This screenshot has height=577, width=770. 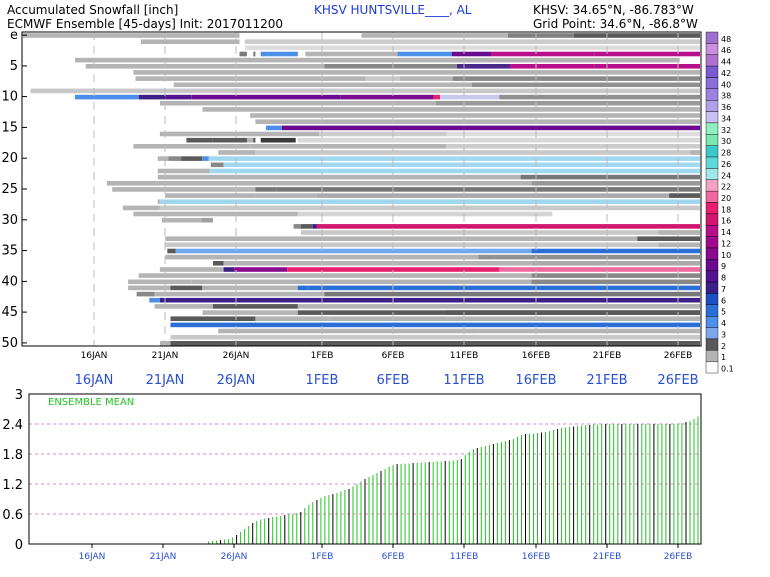 I want to click on y-tick-label: 10, so click(x=9, y=97).